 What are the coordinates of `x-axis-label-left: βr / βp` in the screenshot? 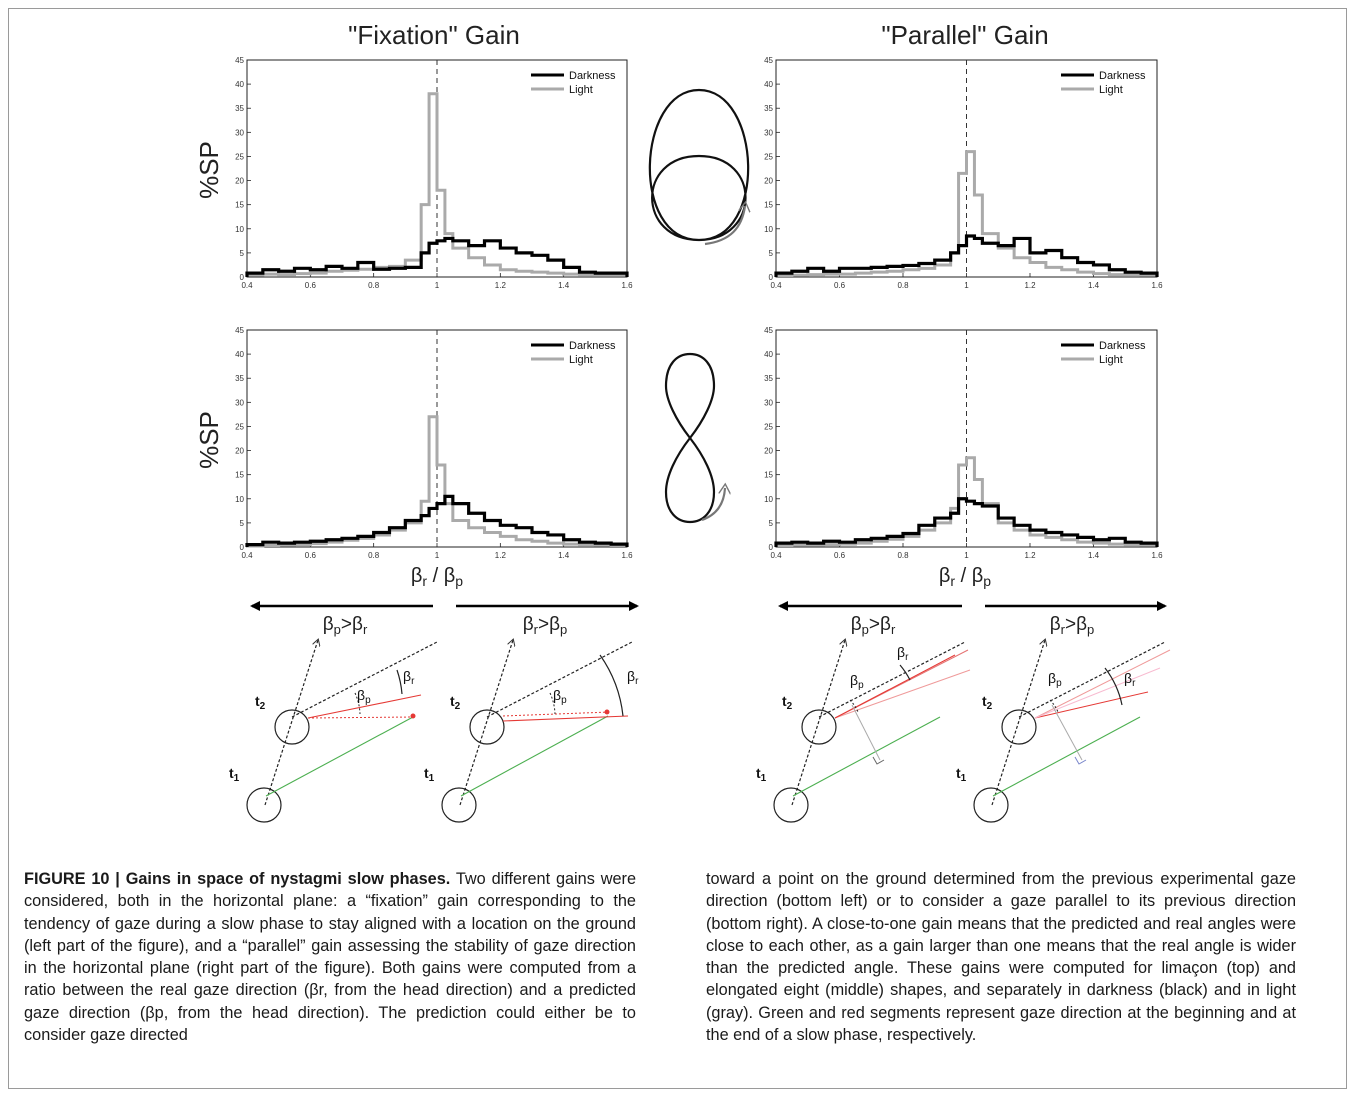 It's located at (437, 577).